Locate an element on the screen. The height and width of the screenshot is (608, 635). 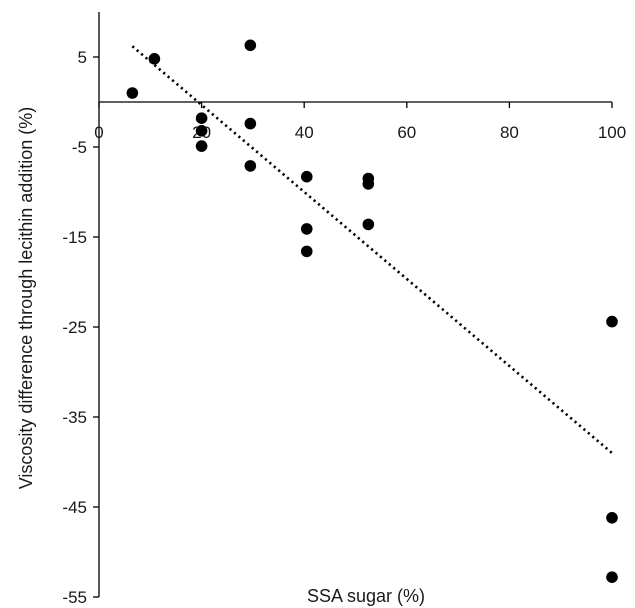
y-tick-label: -15 is located at coordinates (74, 237).